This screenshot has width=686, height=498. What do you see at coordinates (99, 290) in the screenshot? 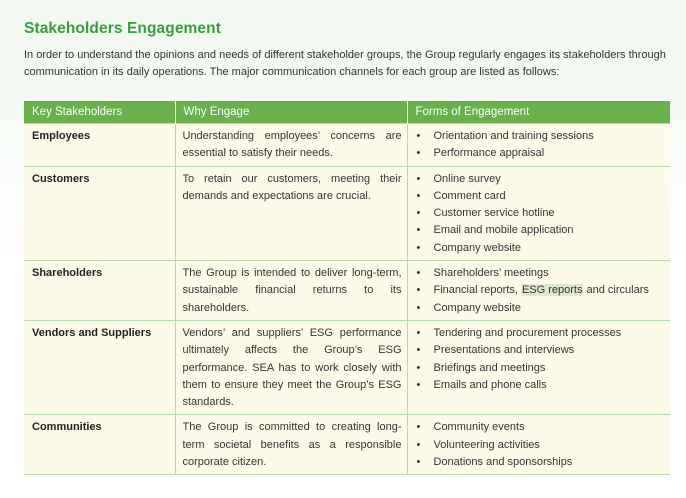
I see `stakeholder-cell: Shareholders` at bounding box center [99, 290].